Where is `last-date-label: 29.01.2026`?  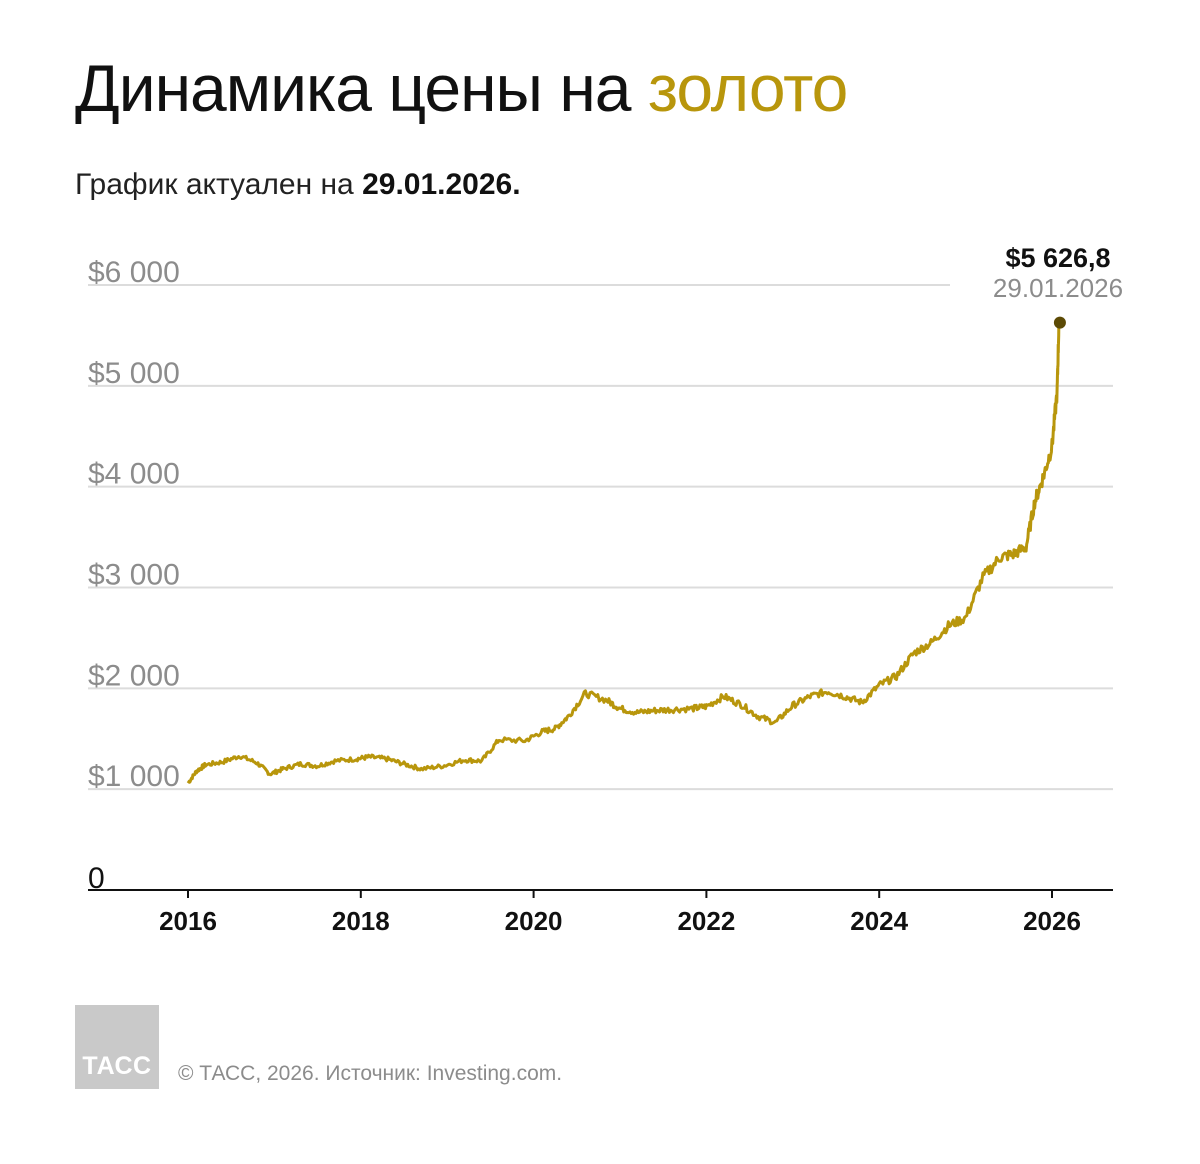 last-date-label: 29.01.2026 is located at coordinates (1058, 288).